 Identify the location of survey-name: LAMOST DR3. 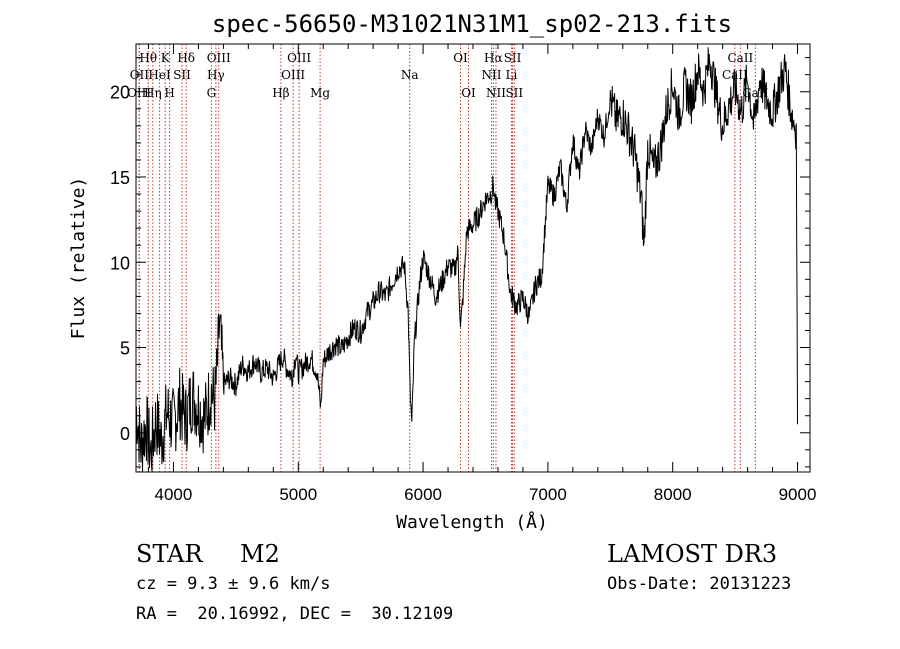
(692, 554).